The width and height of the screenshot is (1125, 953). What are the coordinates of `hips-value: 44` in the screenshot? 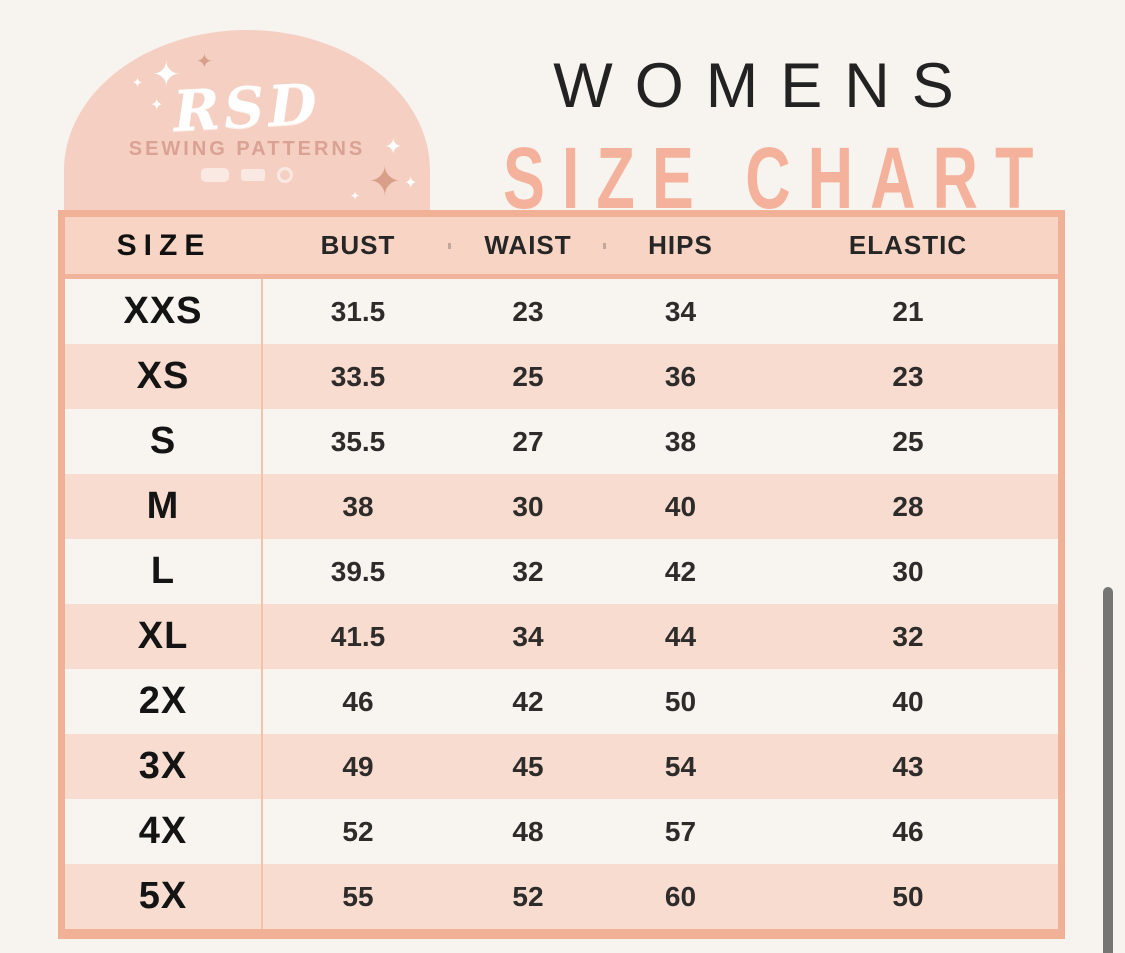 It's located at (680, 636).